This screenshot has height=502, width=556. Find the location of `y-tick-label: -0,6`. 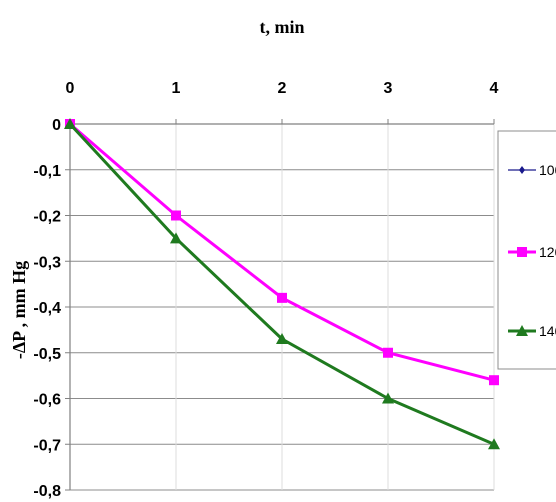

y-tick-label: -0,6 is located at coordinates (47, 400).